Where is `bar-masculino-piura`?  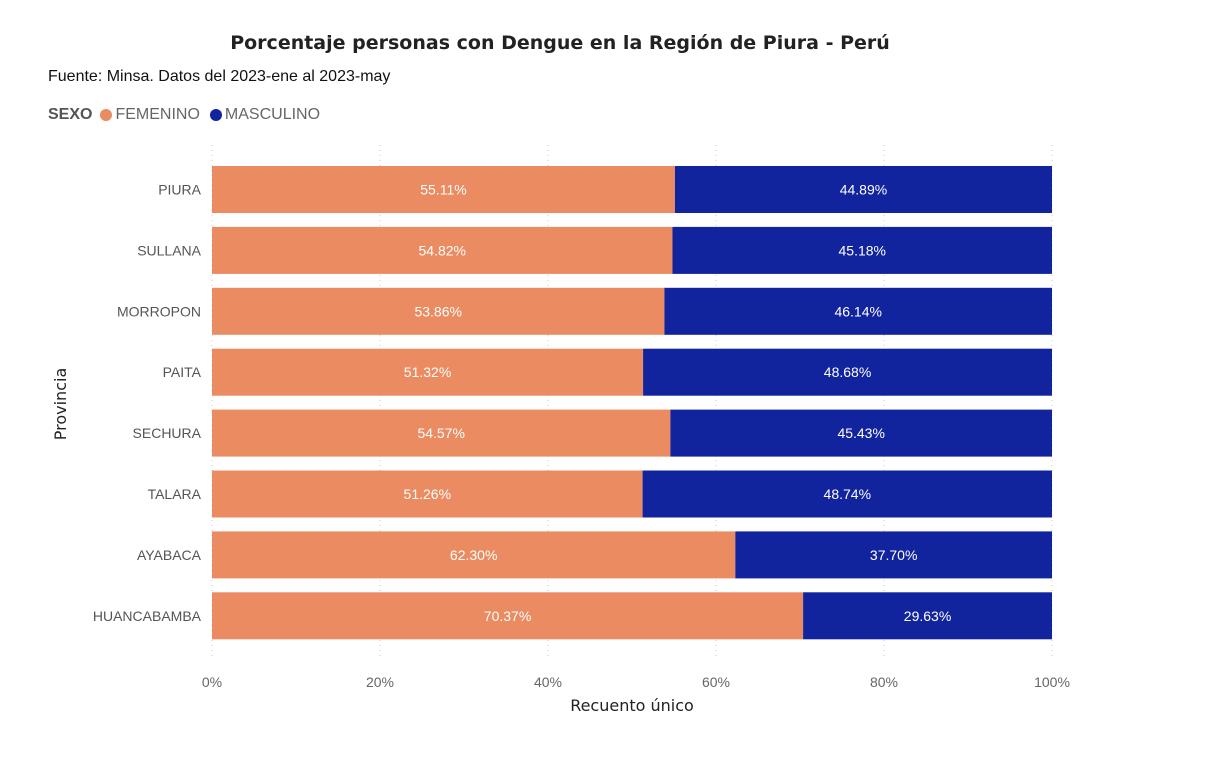 bar-masculino-piura is located at coordinates (863, 189).